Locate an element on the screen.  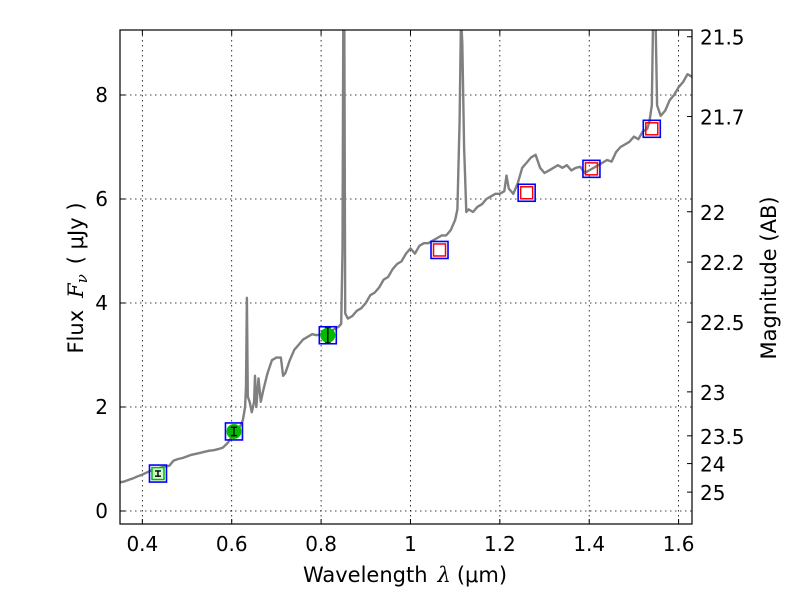
x-axis-label: Wavelength λ (μm) is located at coordinates (405, 575).